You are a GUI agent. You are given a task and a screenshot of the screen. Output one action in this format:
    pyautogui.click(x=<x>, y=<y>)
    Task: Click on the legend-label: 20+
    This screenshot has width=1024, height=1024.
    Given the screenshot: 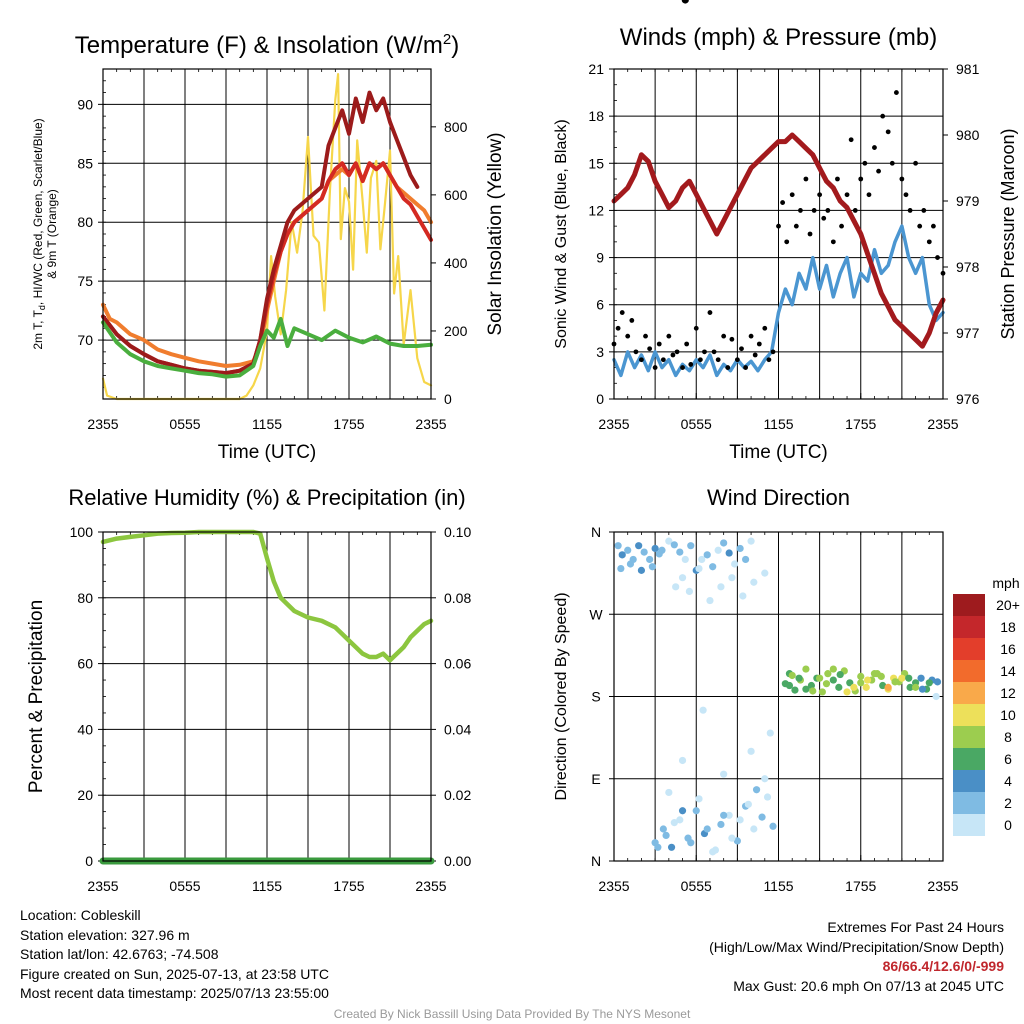 What is the action you would take?
    pyautogui.click(x=1008, y=605)
    